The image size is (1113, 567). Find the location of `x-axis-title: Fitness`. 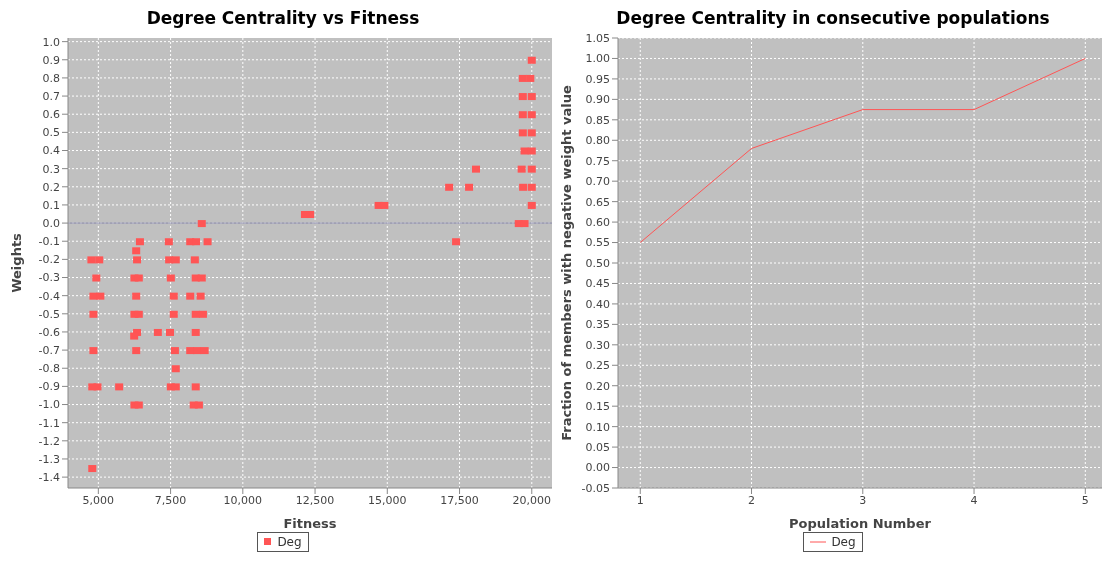

x-axis-title: Fitness is located at coordinates (310, 523).